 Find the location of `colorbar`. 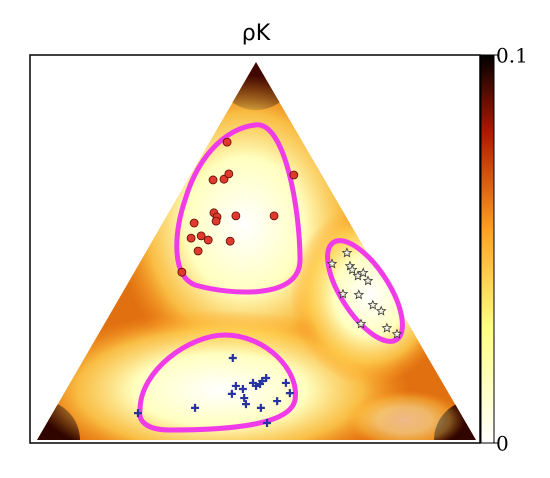

colorbar is located at coordinates (487, 249).